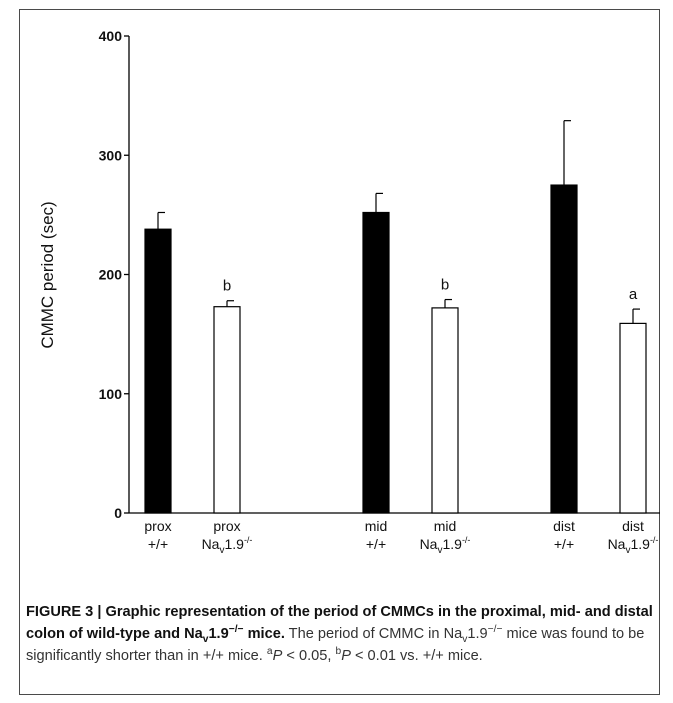  Describe the element at coordinates (227, 410) in the screenshot. I see `bar-prox-knockout` at that location.